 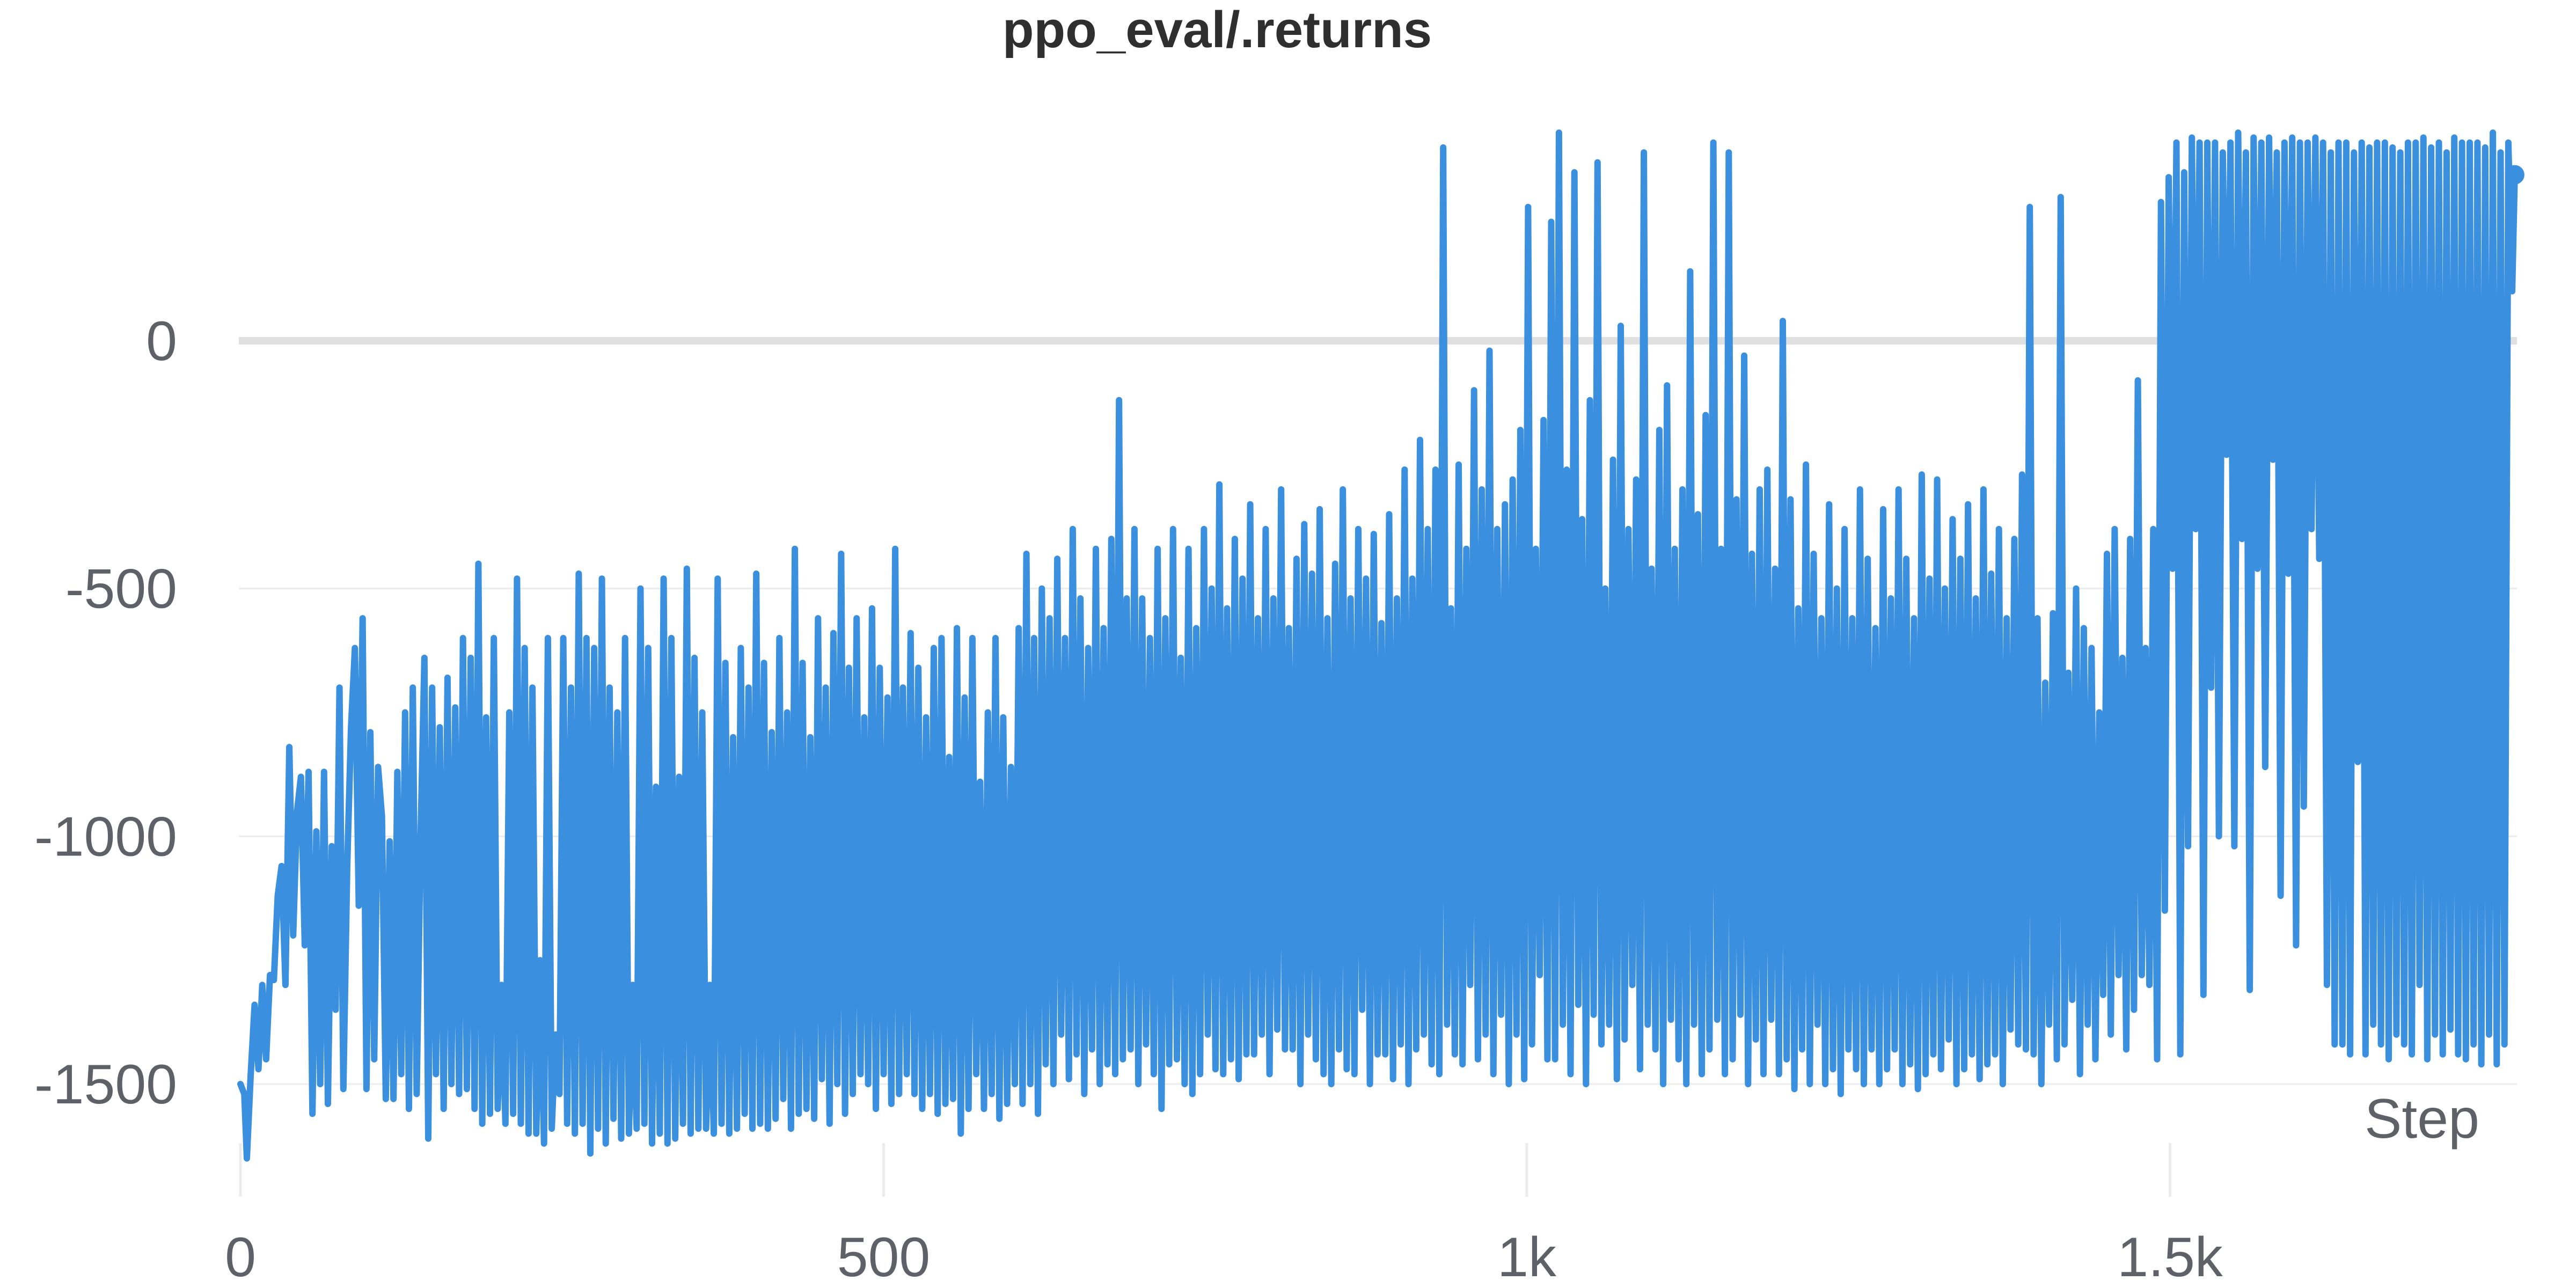 I want to click on x-tick-label: 1k, so click(x=1527, y=1257).